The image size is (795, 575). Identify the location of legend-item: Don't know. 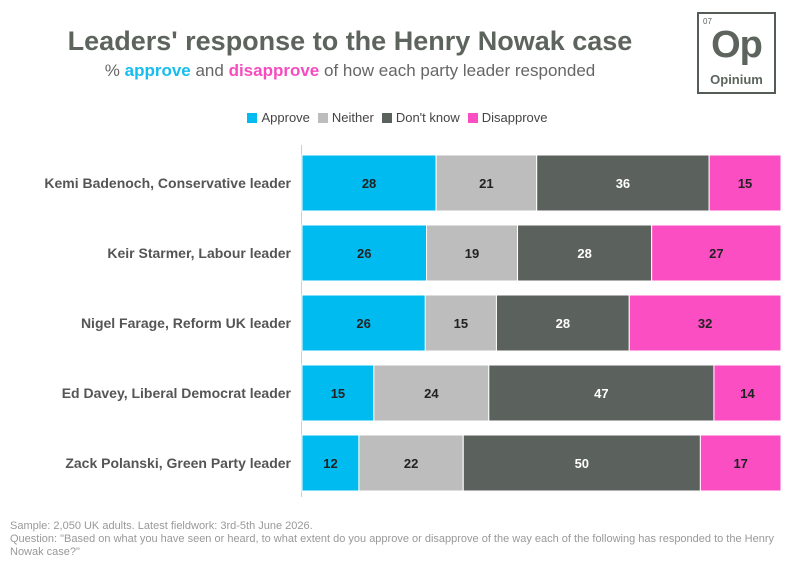
(420, 117).